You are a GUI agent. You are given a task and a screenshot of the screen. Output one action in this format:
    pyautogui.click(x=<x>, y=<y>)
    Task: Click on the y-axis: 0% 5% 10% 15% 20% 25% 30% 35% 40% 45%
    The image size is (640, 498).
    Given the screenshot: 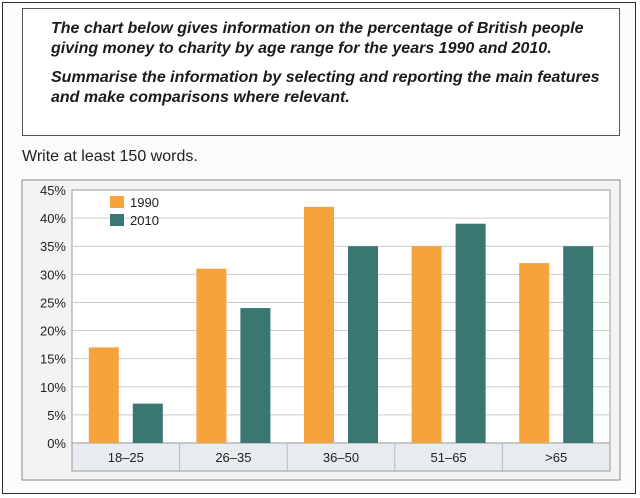 What is the action you would take?
    pyautogui.click(x=53, y=317)
    